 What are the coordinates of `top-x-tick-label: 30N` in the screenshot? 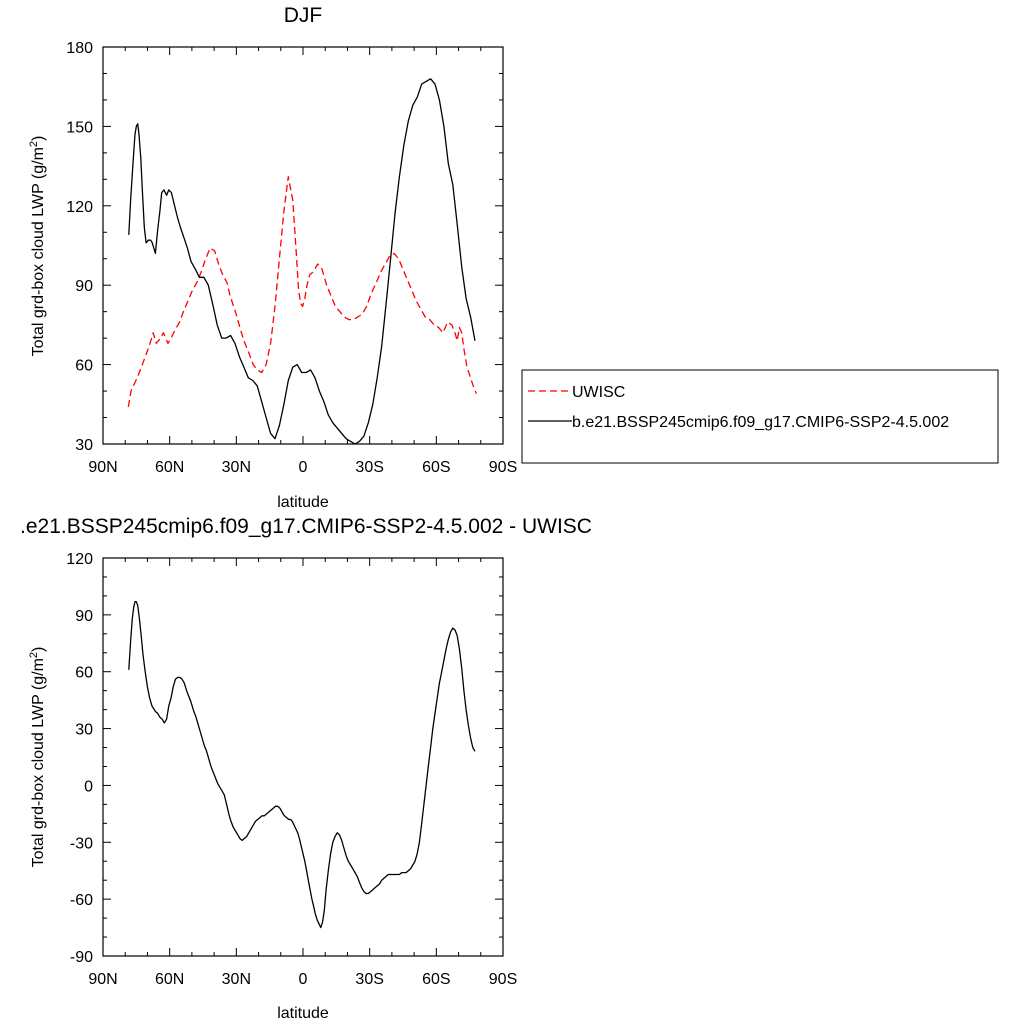 It's located at (236, 467).